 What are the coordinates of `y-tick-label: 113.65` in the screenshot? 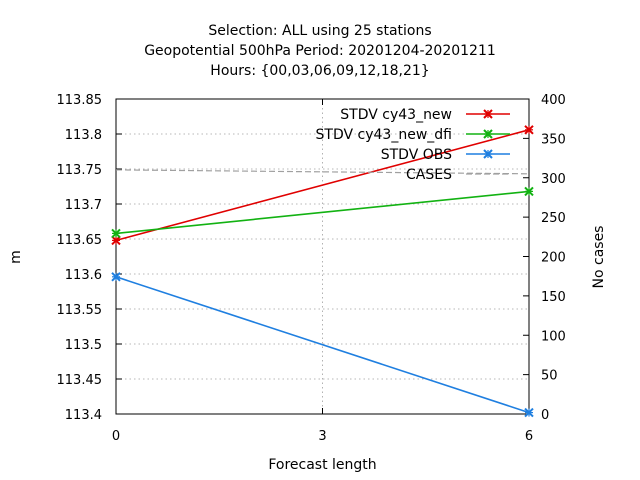 It's located at (80, 240).